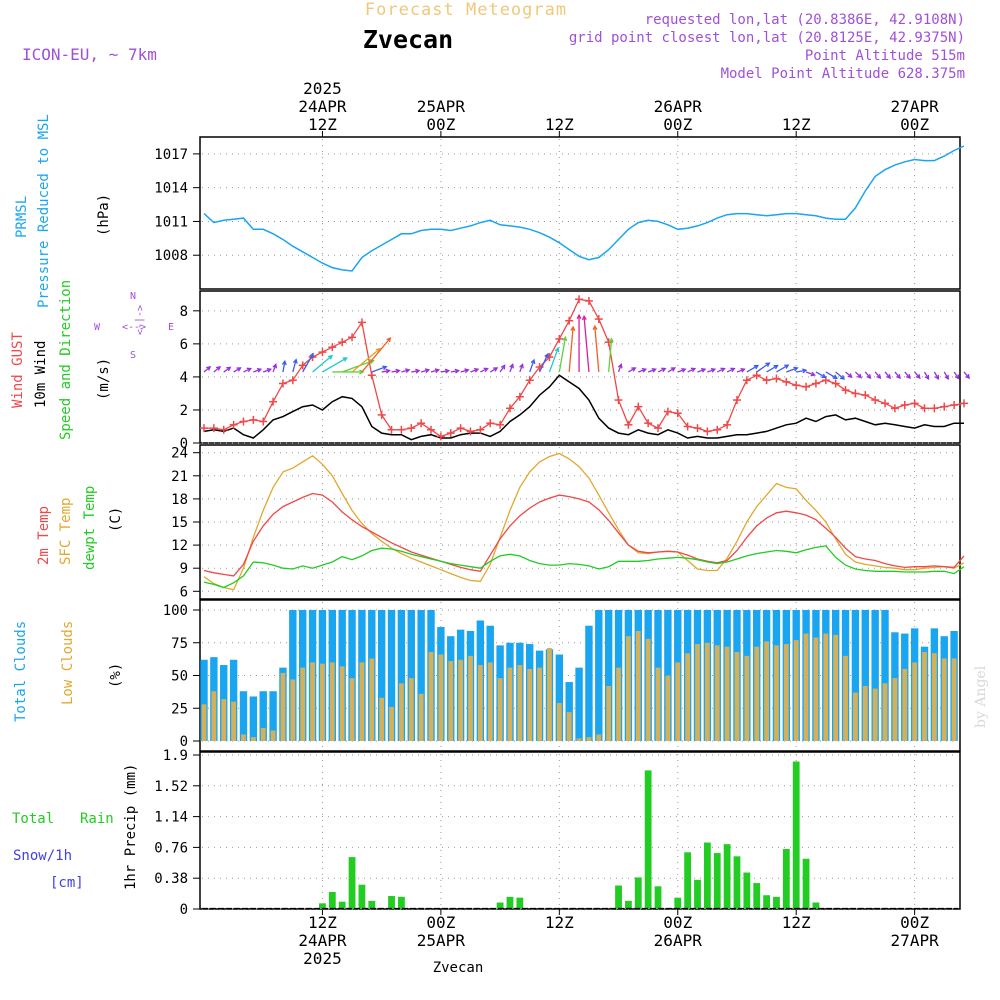  What do you see at coordinates (584, 208) in the screenshot?
I see `pressure-line` at bounding box center [584, 208].